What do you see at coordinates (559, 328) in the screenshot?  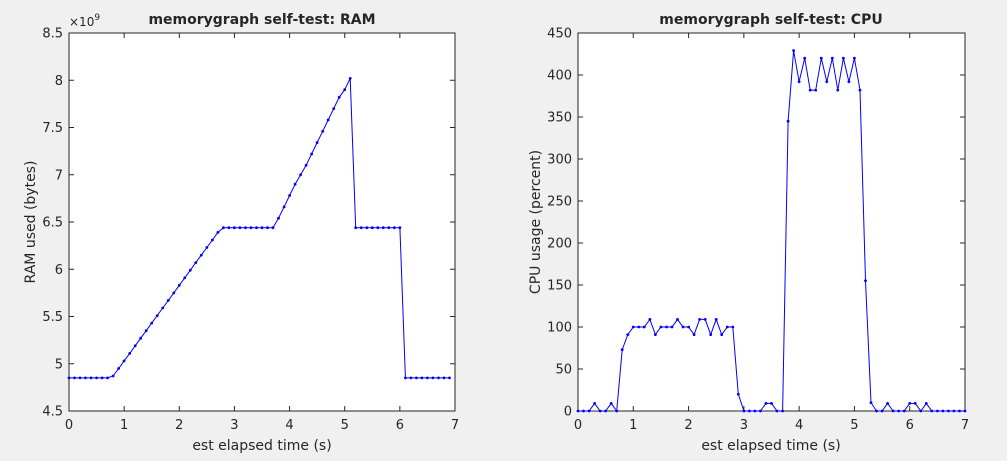 I see `cpu-y-tick-label: 100` at bounding box center [559, 328].